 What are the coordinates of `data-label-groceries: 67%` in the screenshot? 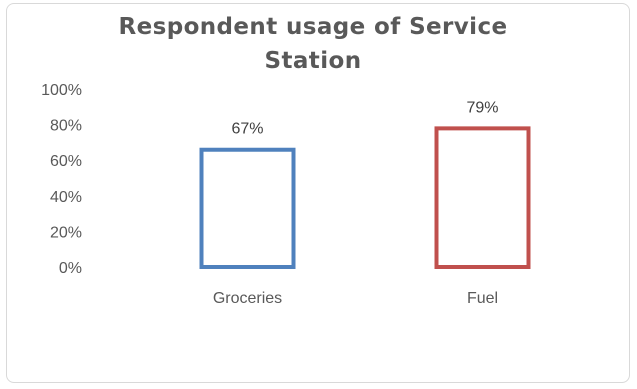 It's located at (247, 129).